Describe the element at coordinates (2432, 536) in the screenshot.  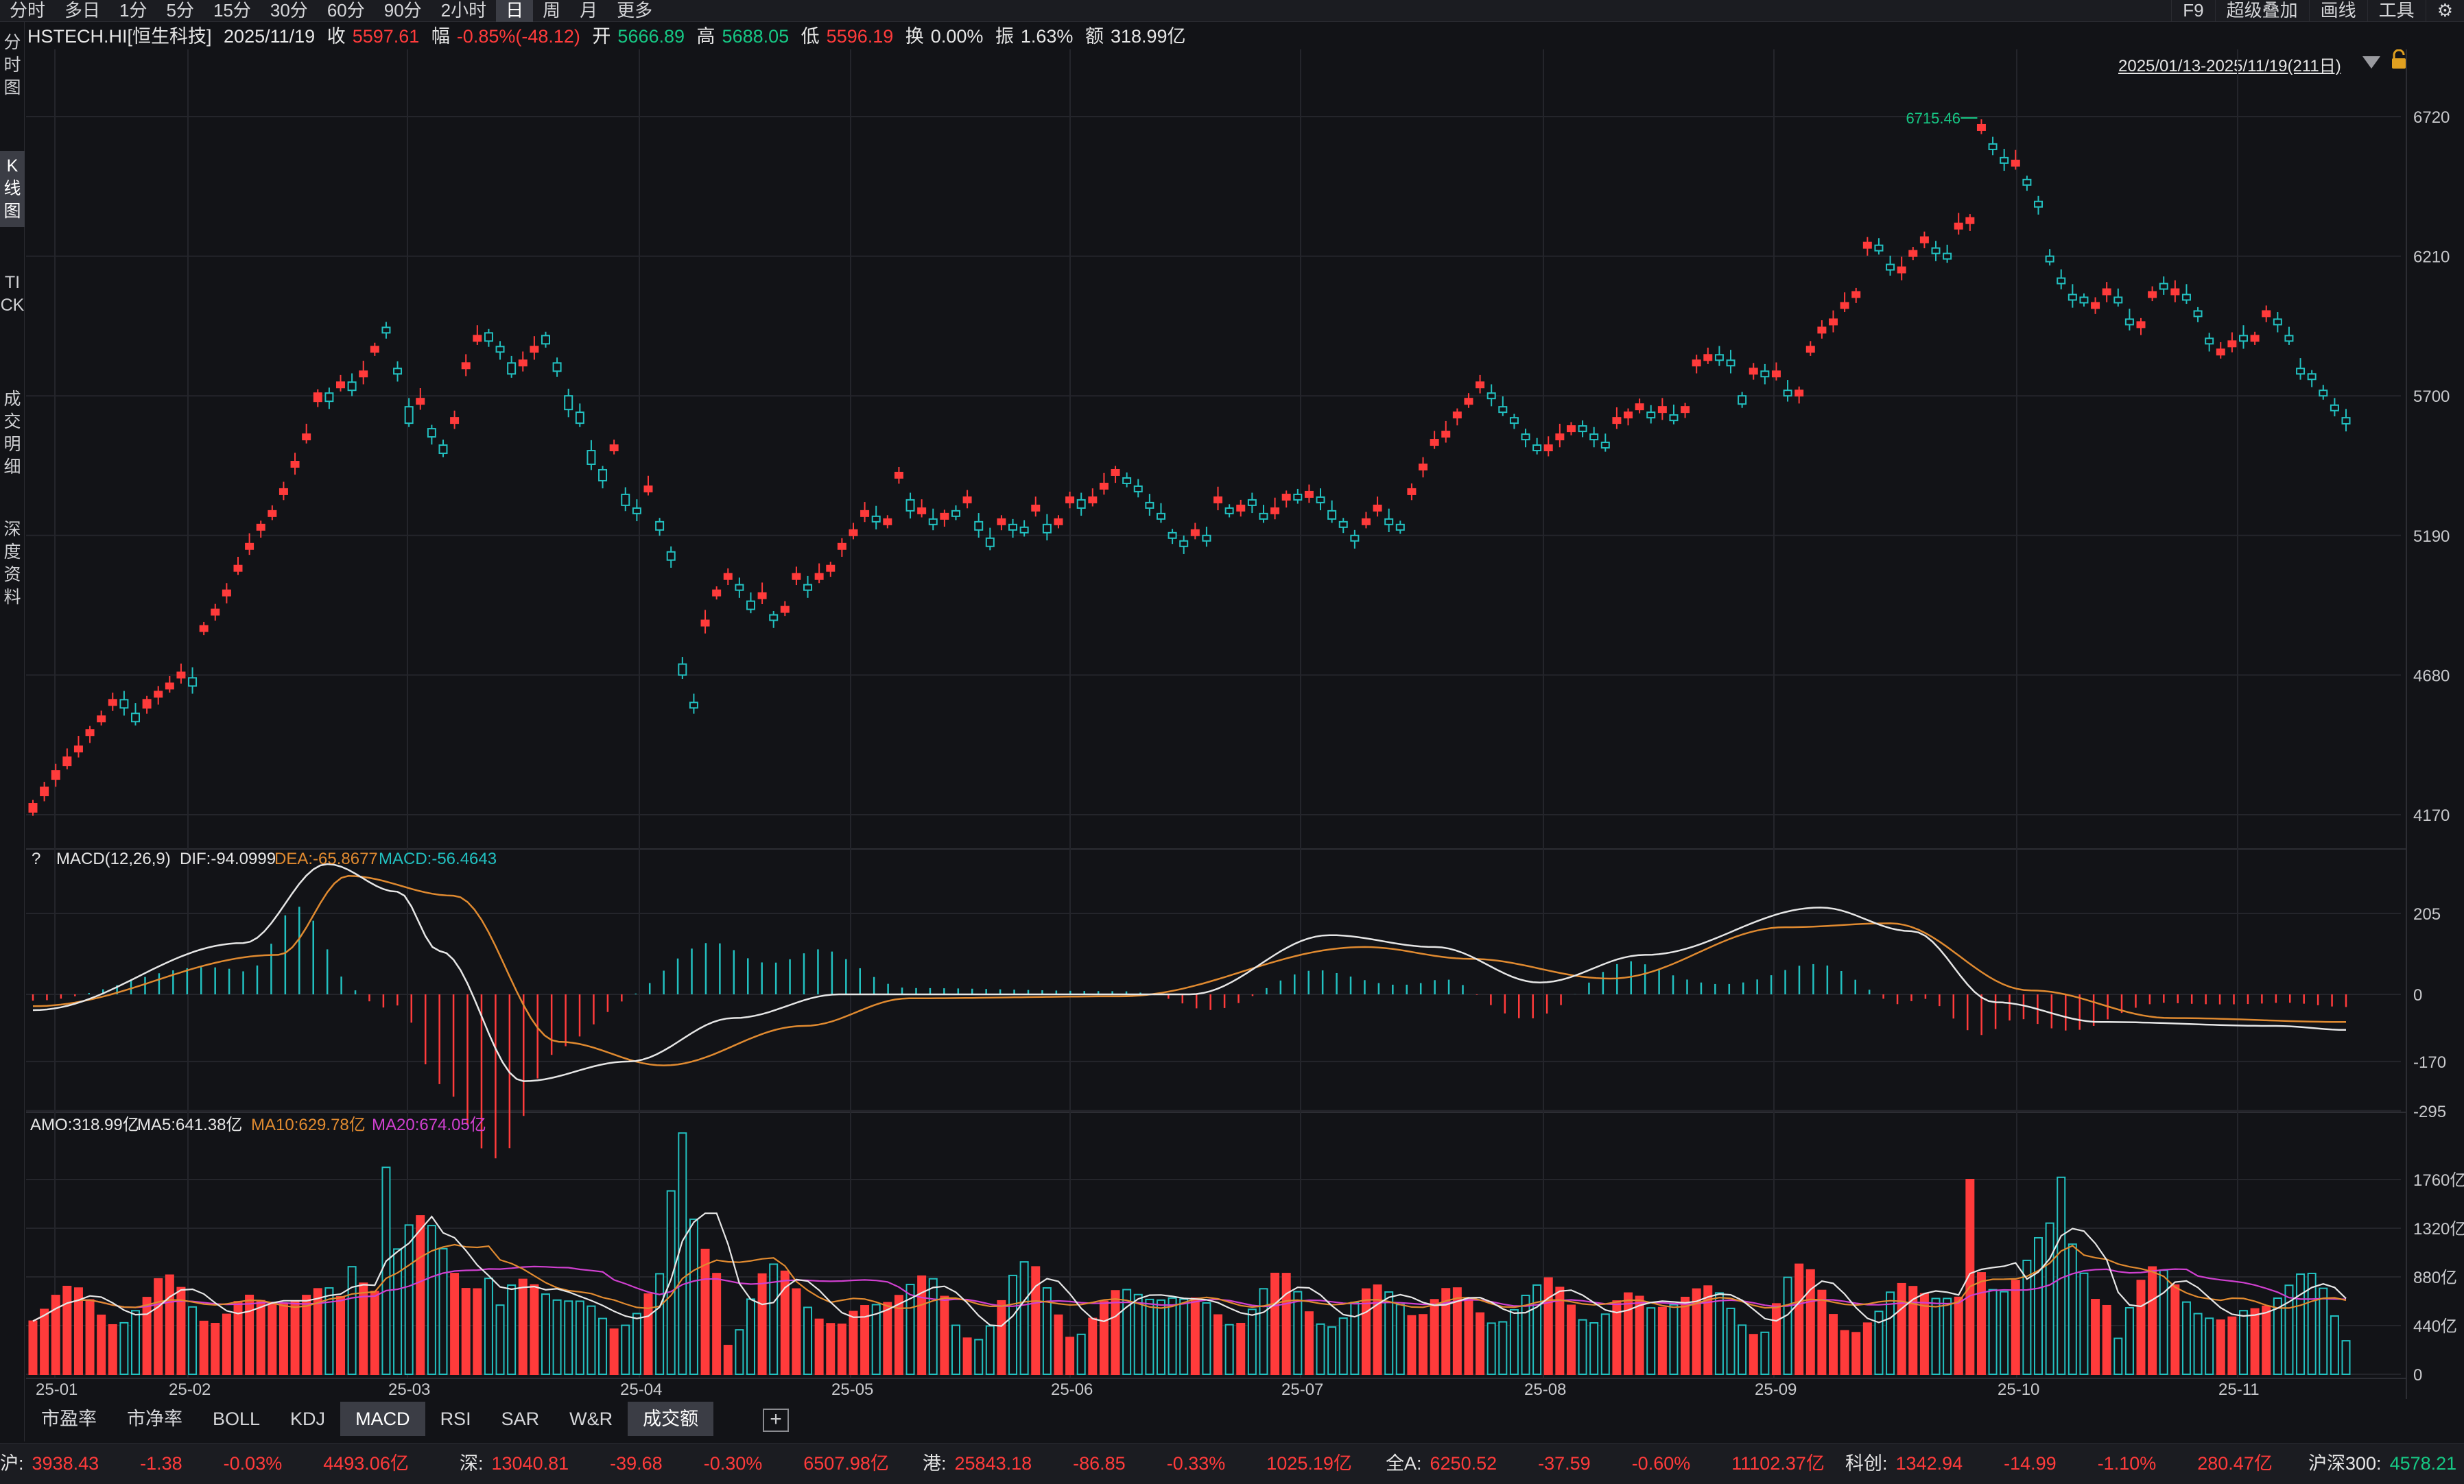
I see `price-tick: 5190` at that location.